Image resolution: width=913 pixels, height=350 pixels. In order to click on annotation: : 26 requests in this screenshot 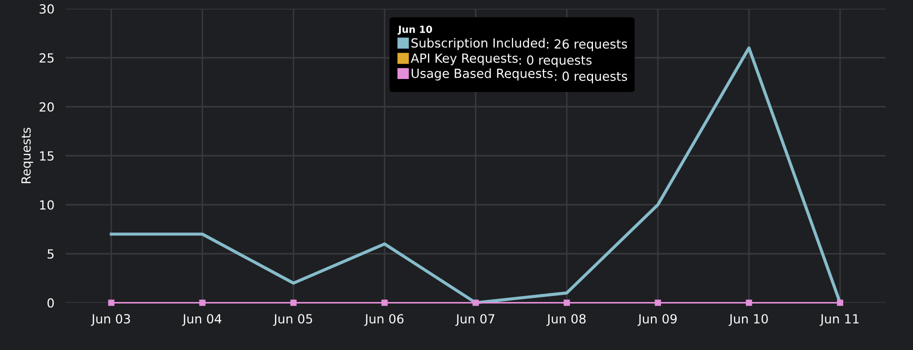, I will do `click(587, 45)`.